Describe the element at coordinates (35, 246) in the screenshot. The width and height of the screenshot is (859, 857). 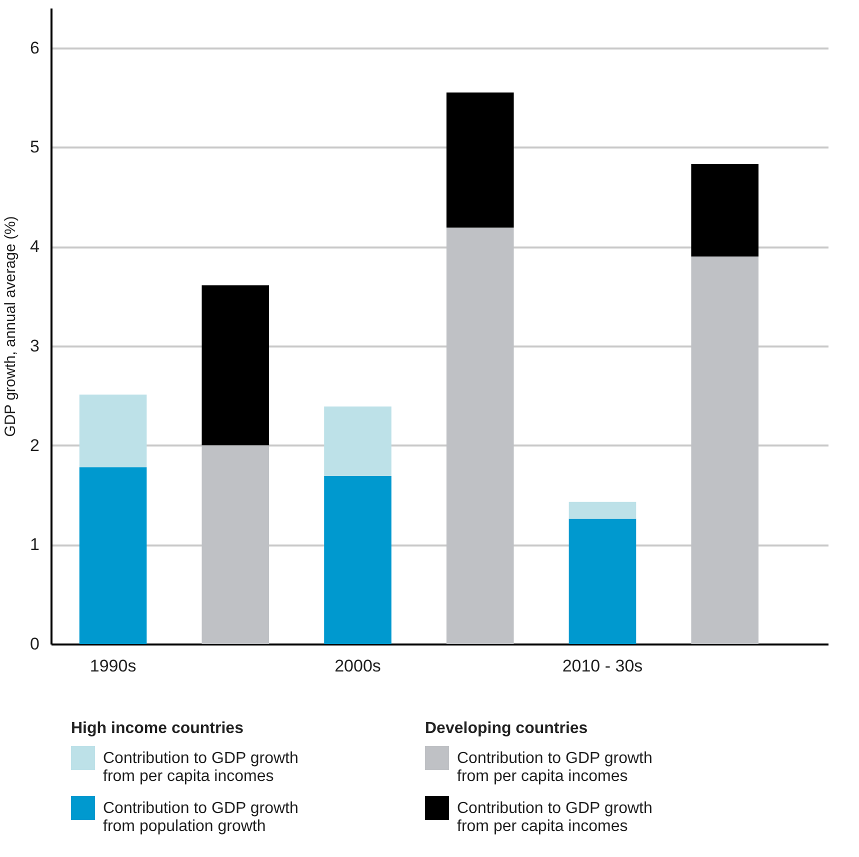
I see `y-tick-label: 4` at that location.